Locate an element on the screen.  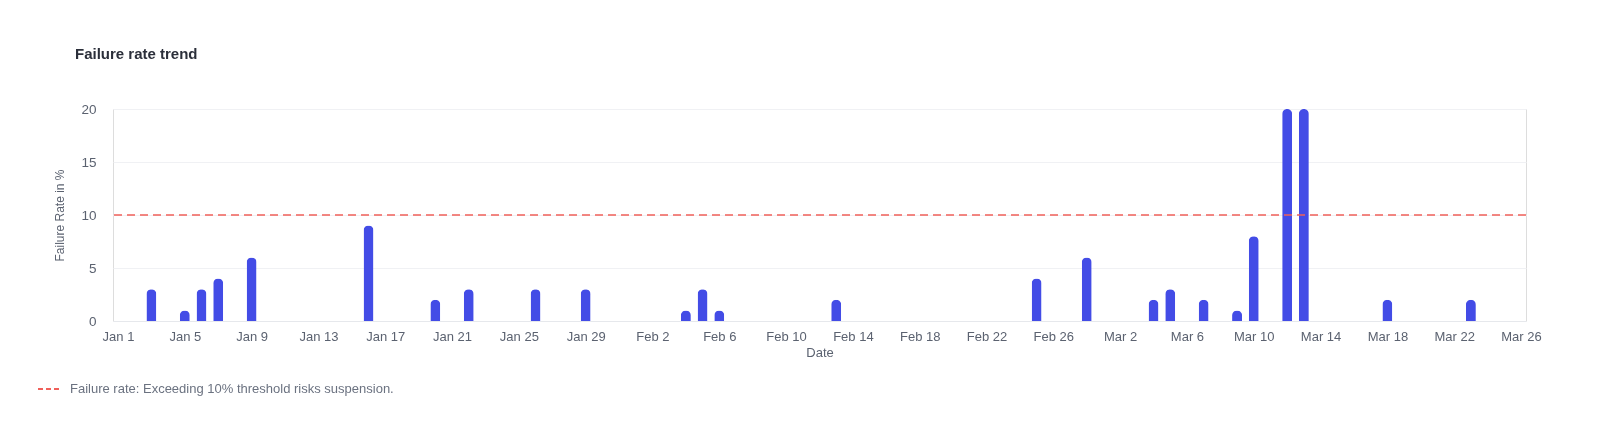
x-tick-label: Feb 2 is located at coordinates (653, 336).